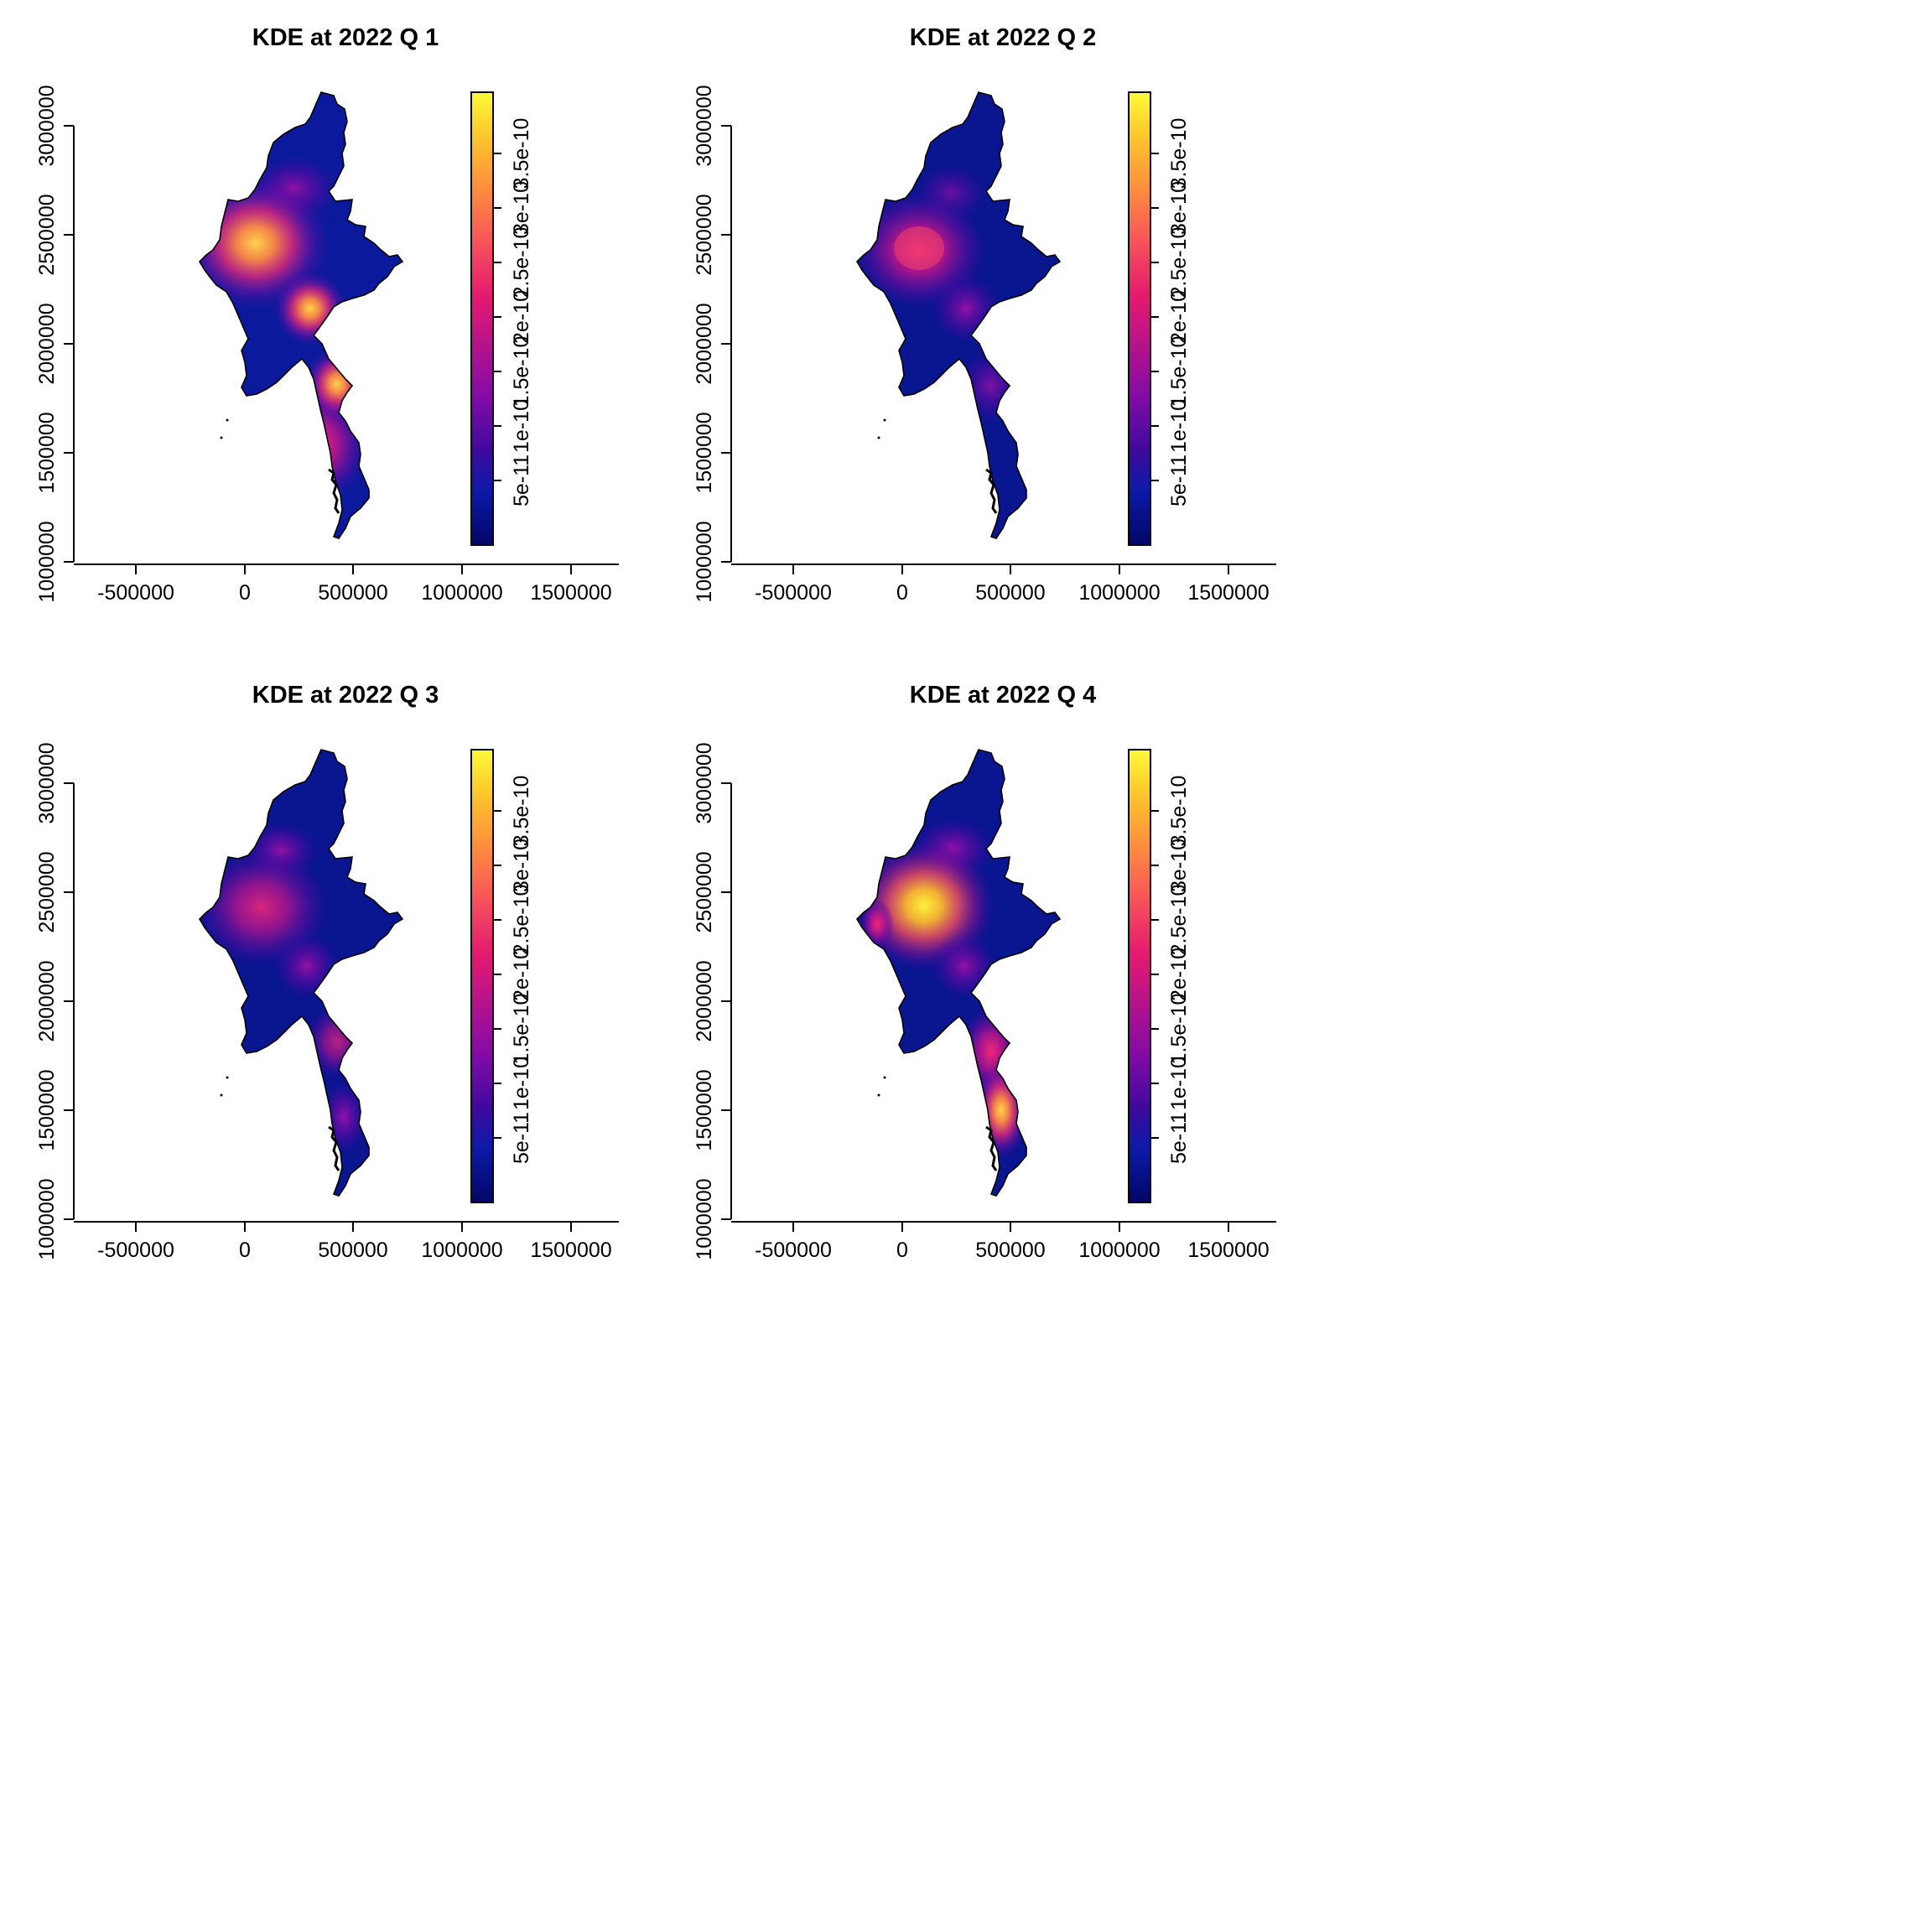 Image resolution: width=1932 pixels, height=1932 pixels. What do you see at coordinates (345, 37) in the screenshot?
I see `panel-title: KDE at 2022 Q 1` at bounding box center [345, 37].